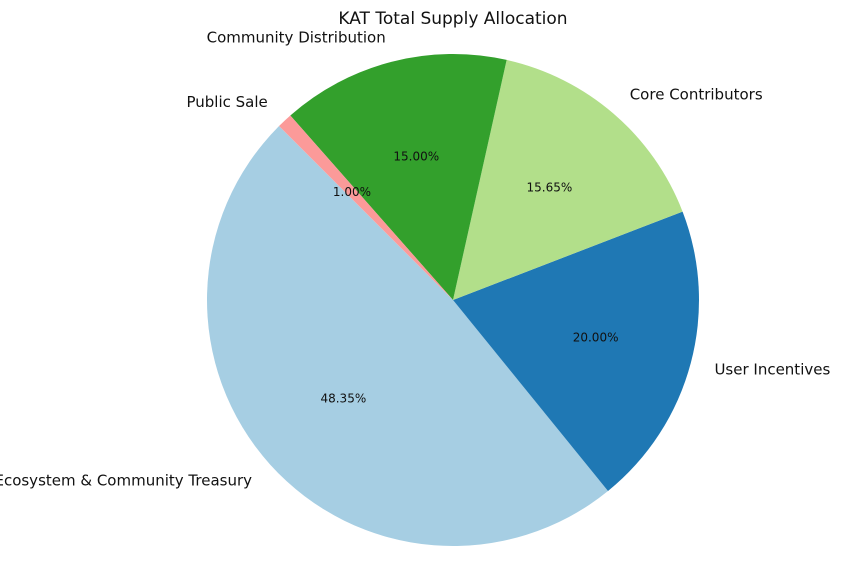 This screenshot has height=581, width=849. I want to click on category-label-community-distribution: Community Distribution, so click(296, 37).